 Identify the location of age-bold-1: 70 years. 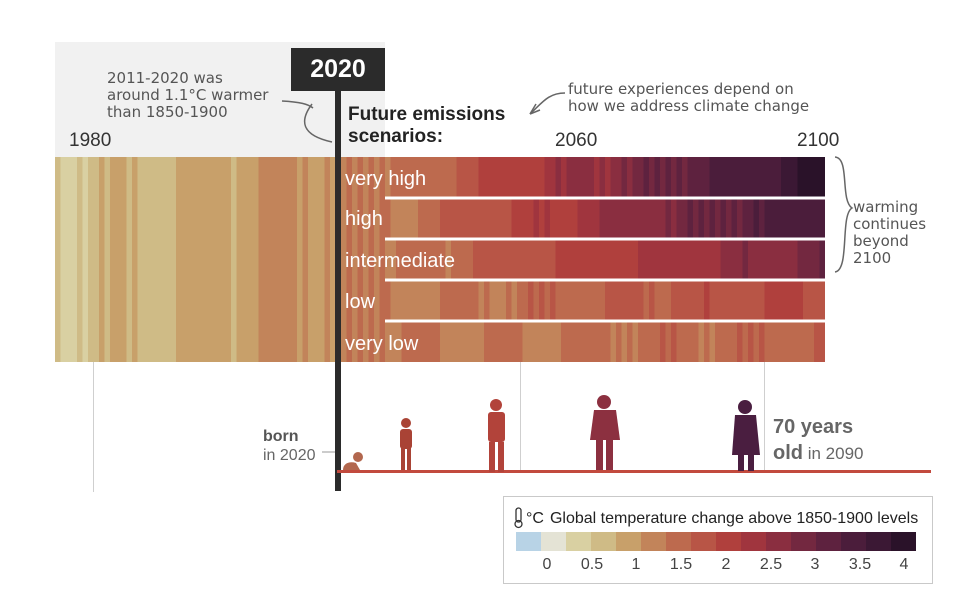
(813, 427).